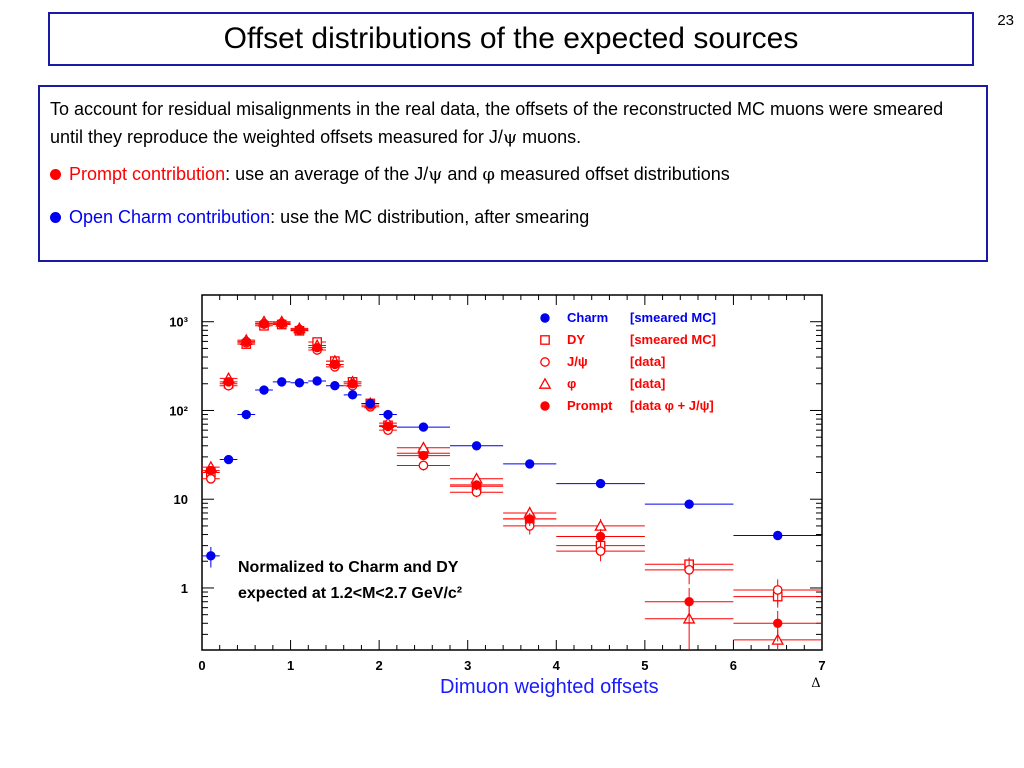 The height and width of the screenshot is (768, 1024). I want to click on open-charm-highlight: Open Charm contribution, so click(170, 217).